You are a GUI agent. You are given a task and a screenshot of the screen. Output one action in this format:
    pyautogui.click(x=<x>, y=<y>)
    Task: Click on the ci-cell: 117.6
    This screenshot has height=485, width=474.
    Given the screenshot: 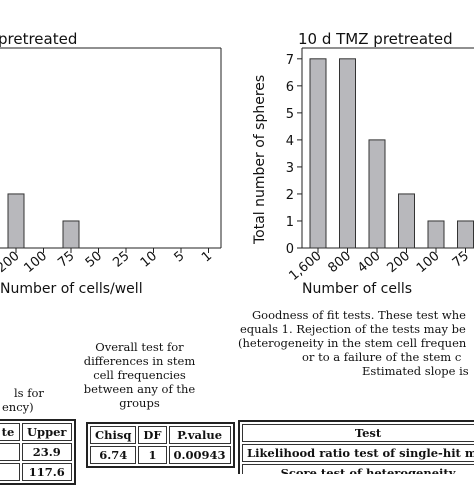 What is the action you would take?
    pyautogui.click(x=47, y=472)
    